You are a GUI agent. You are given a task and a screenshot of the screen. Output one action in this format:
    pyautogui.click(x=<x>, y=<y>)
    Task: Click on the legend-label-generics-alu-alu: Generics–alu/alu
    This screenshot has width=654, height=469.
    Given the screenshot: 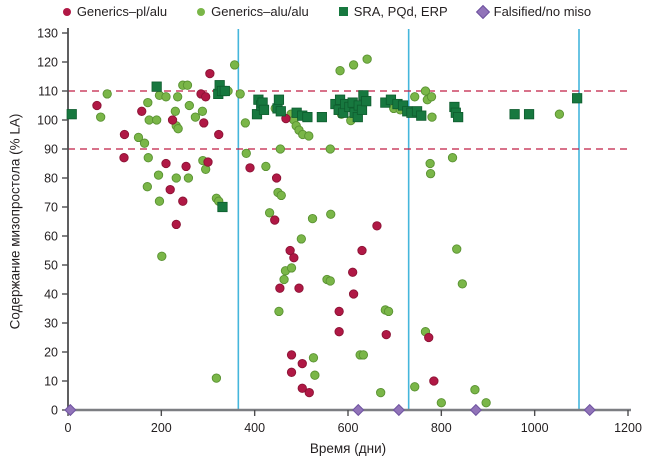 What is the action you would take?
    pyautogui.click(x=260, y=11)
    